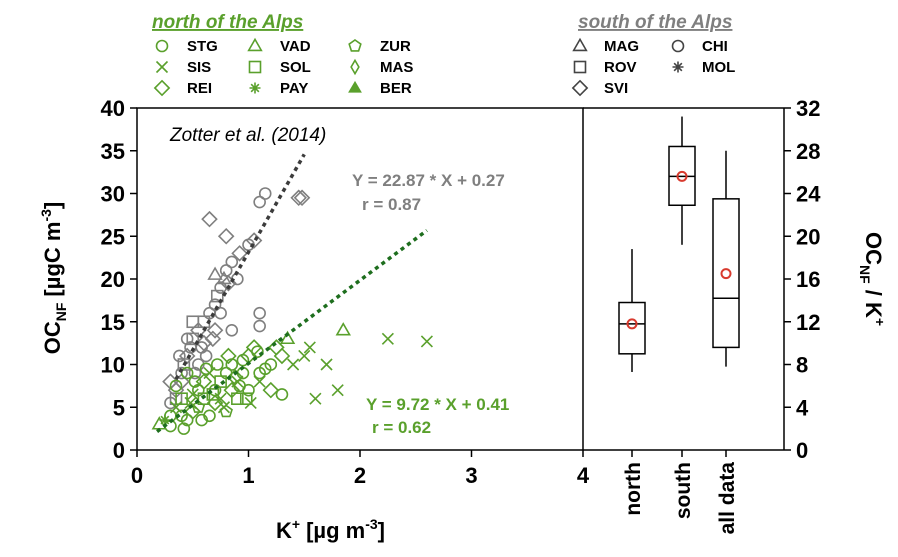 The width and height of the screenshot is (898, 557). What do you see at coordinates (802, 279) in the screenshot?
I see `box-y-ticks: 0 4 8 12 16 20 24 28 32` at bounding box center [802, 279].